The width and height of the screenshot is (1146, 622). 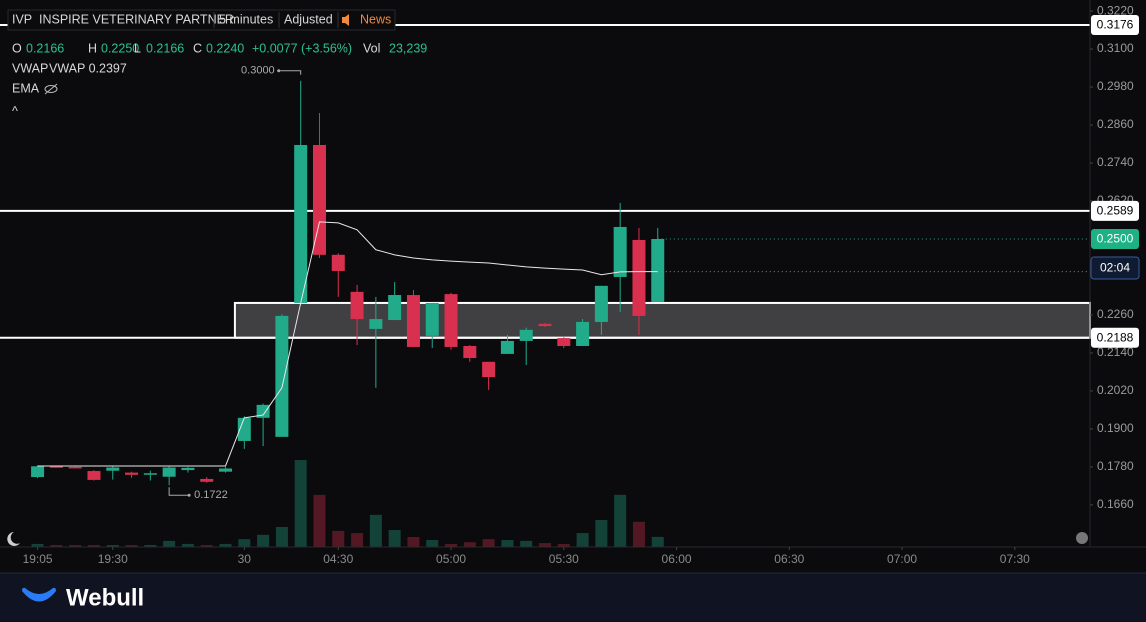 What do you see at coordinates (113, 559) in the screenshot?
I see `x-tick-label: 19:30` at bounding box center [113, 559].